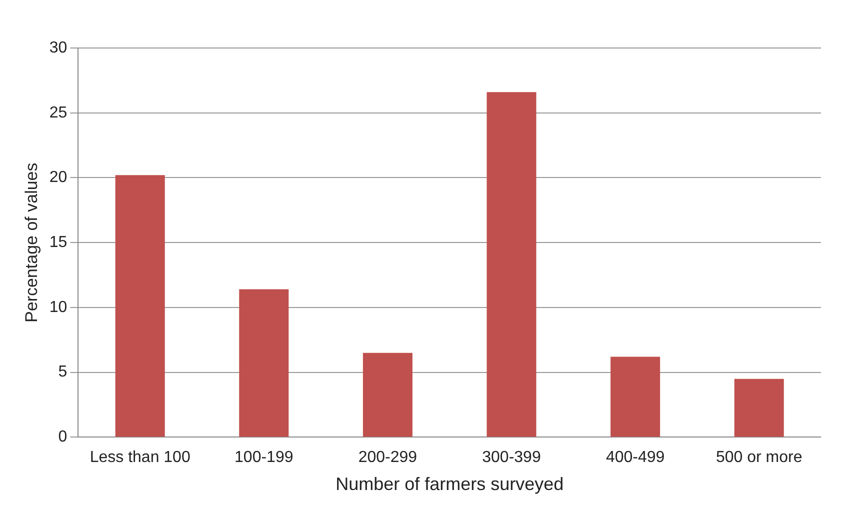 The width and height of the screenshot is (859, 513). I want to click on x-tick-label: 500 or more, so click(759, 457).